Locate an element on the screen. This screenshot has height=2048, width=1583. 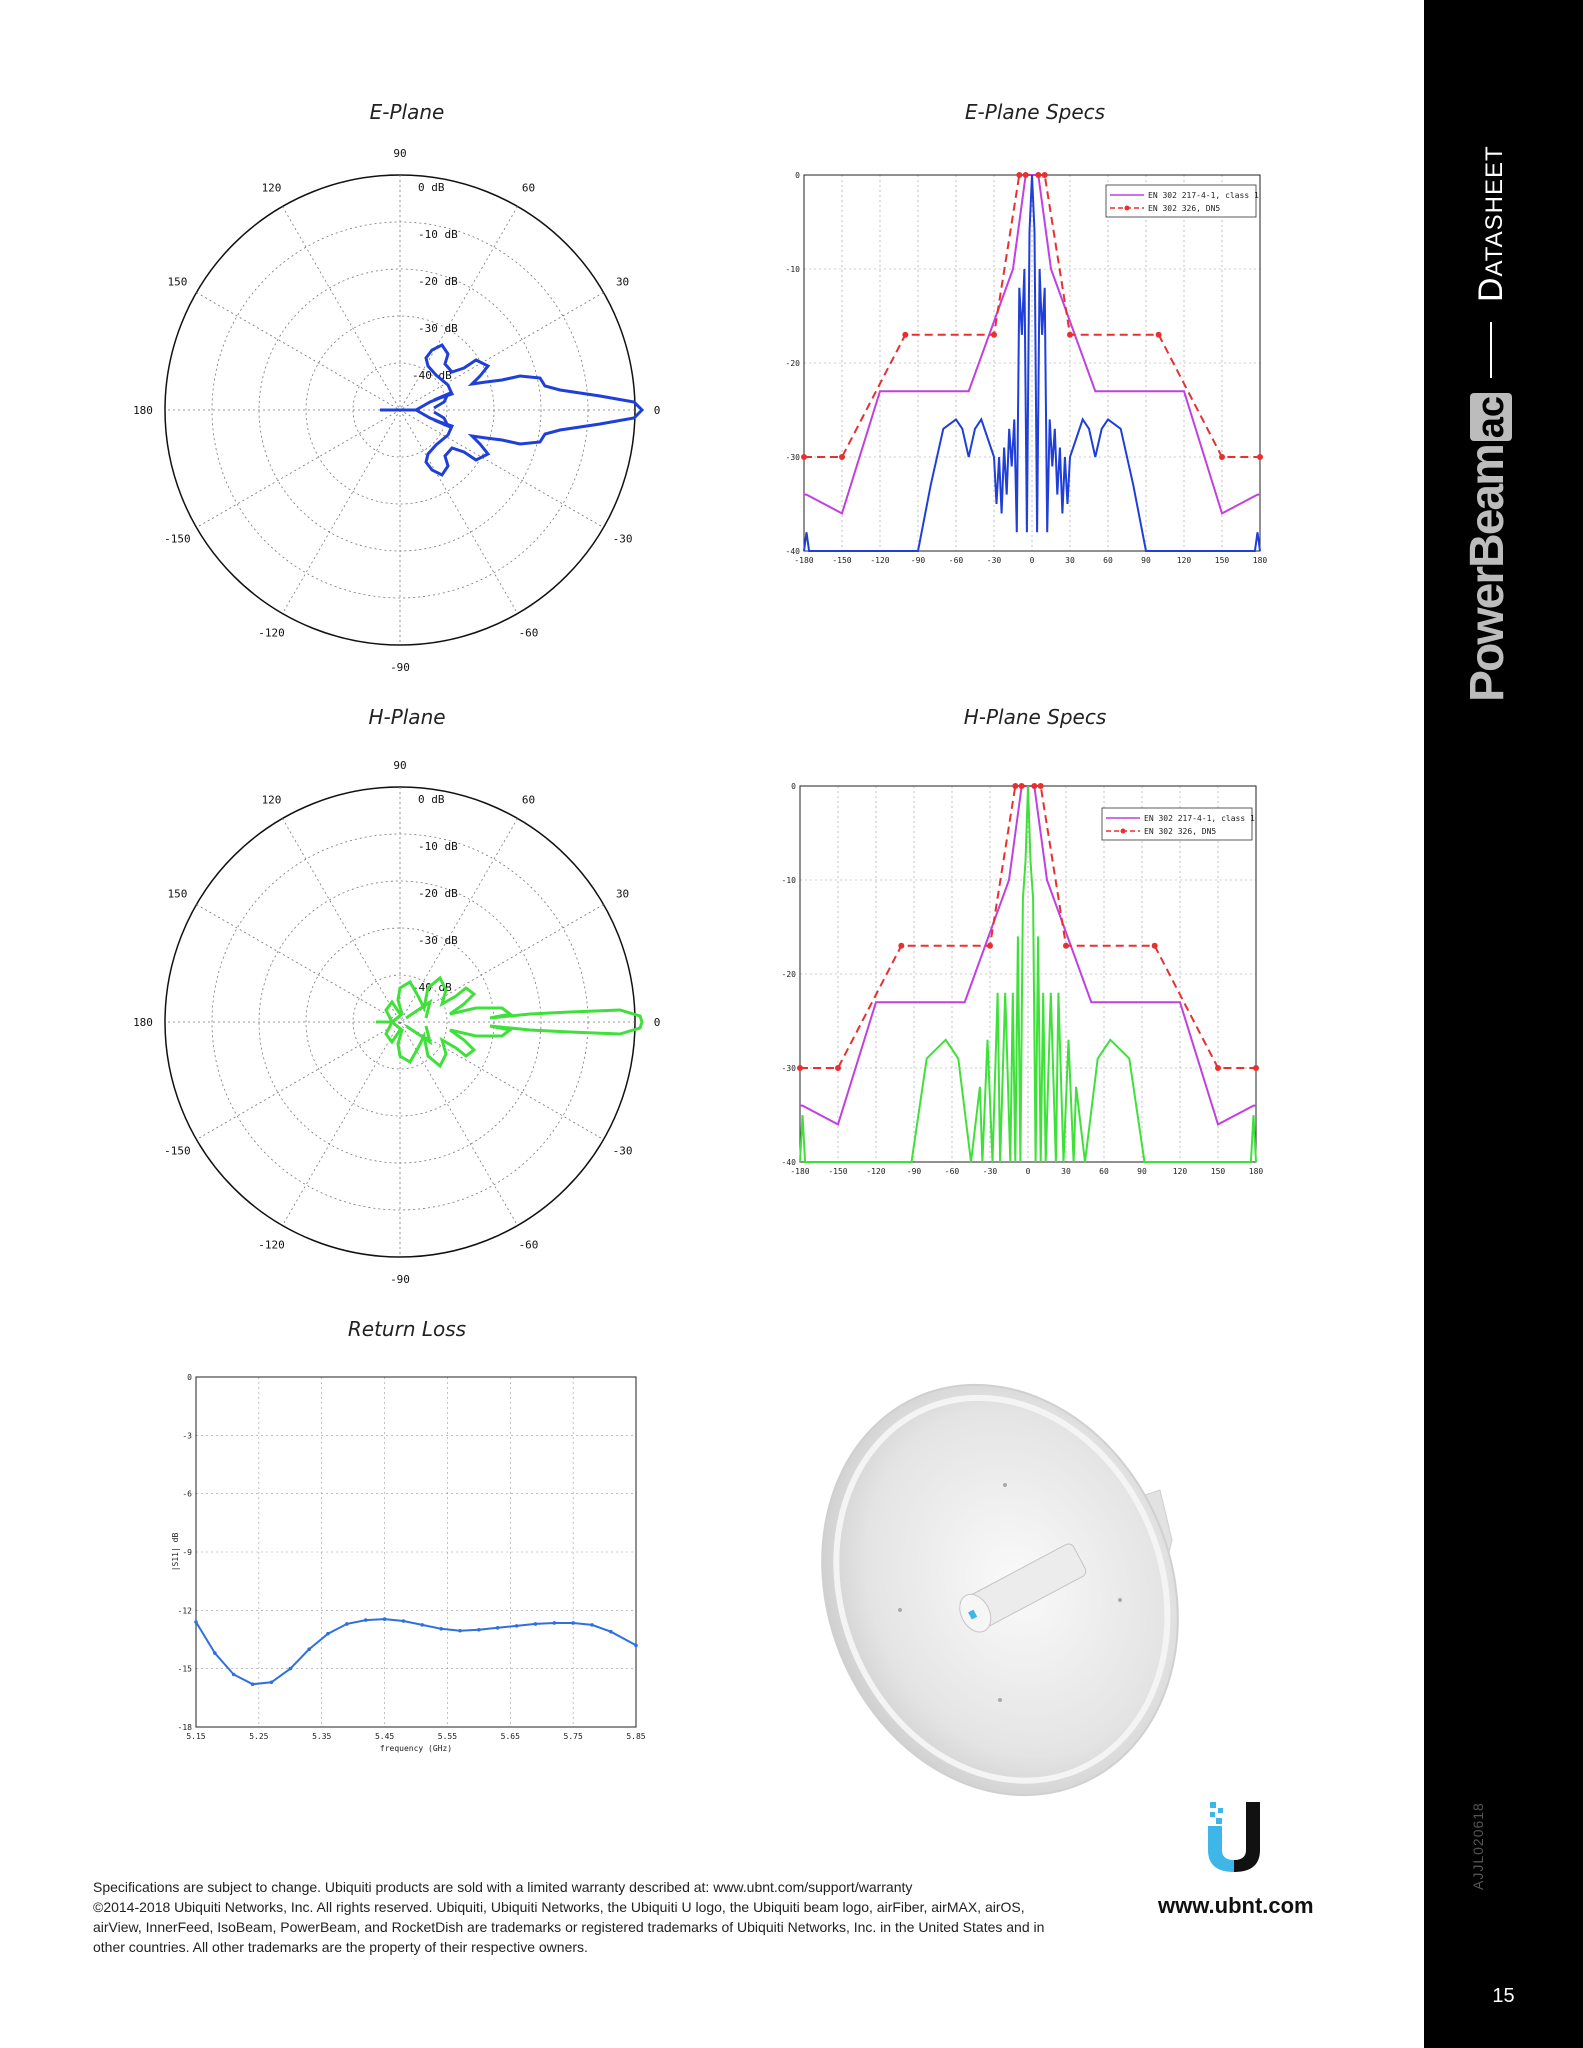
x-tick-label: 5.65 is located at coordinates (510, 1736).